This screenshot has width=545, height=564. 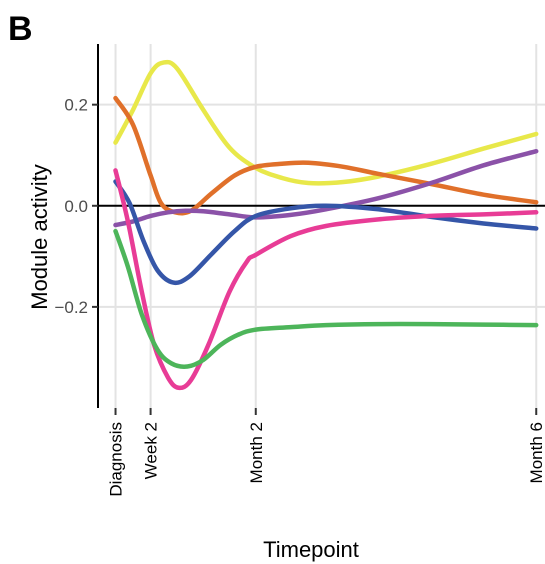 What do you see at coordinates (116, 459) in the screenshot?
I see `x-tick-label-0: Diagnosis` at bounding box center [116, 459].